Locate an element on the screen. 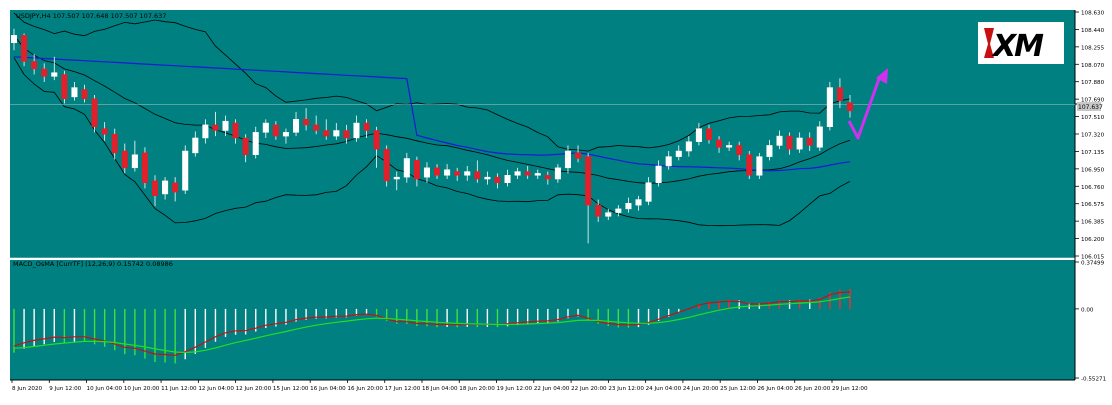 Image resolution: width=1112 pixels, height=405 pixels. current-price-label: 107.637 is located at coordinates (1090, 107).